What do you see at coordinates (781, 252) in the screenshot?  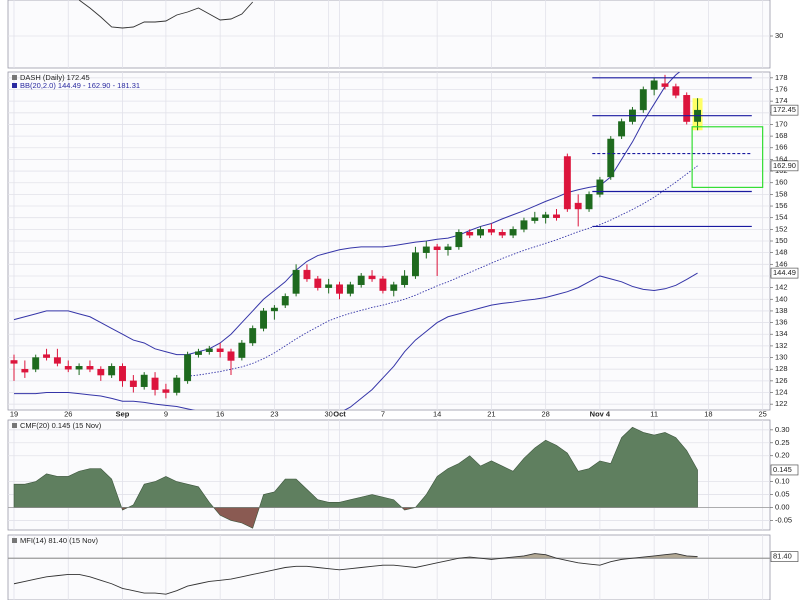 I see `y-tick-label: 148` at bounding box center [781, 252].